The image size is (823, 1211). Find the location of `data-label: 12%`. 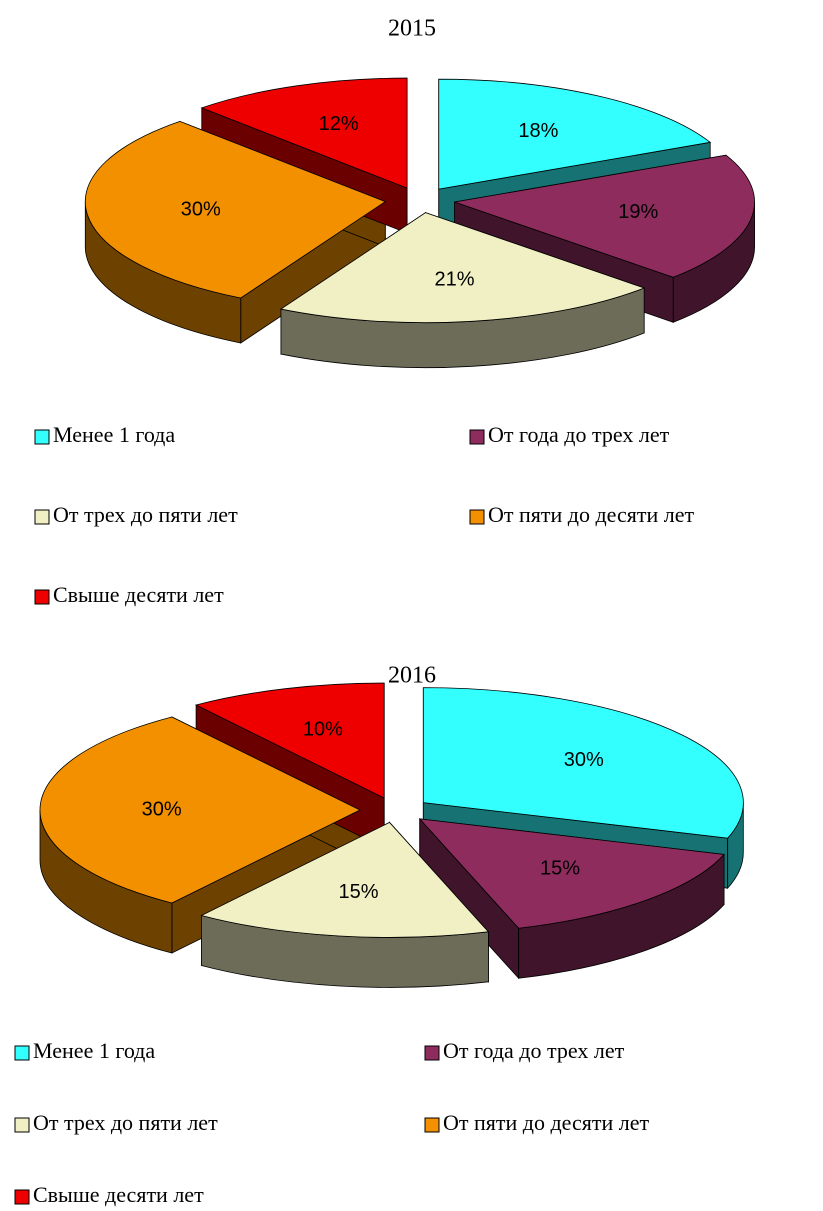

data-label: 12% is located at coordinates (339, 124).